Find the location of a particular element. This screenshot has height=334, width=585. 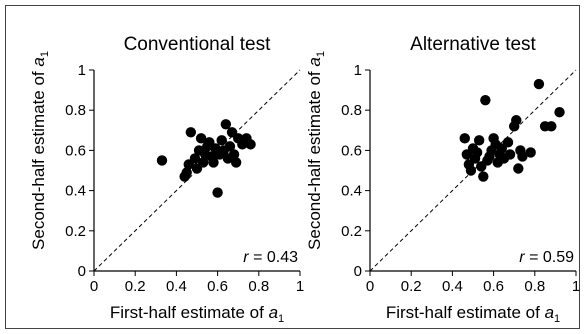

chart-title: Conventional test is located at coordinates (198, 44).